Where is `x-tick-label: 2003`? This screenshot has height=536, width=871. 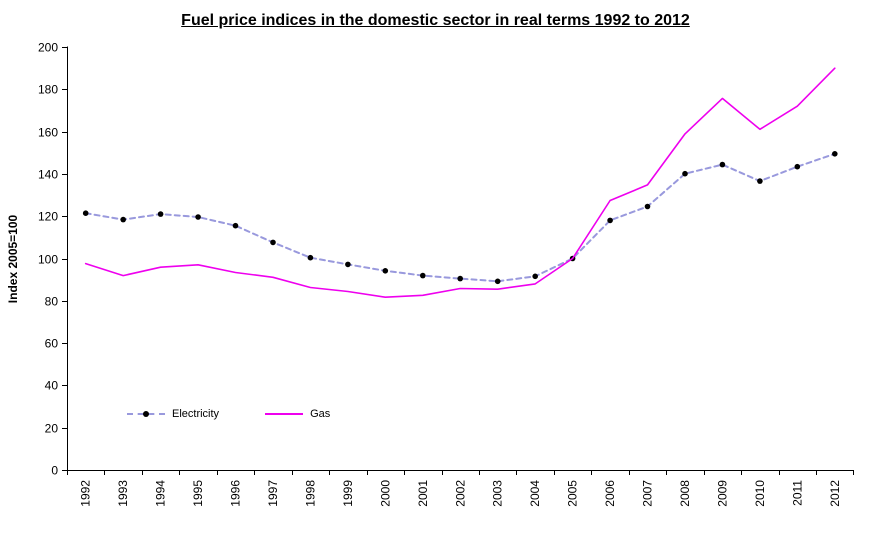
x-tick-label: 2003 is located at coordinates (498, 493).